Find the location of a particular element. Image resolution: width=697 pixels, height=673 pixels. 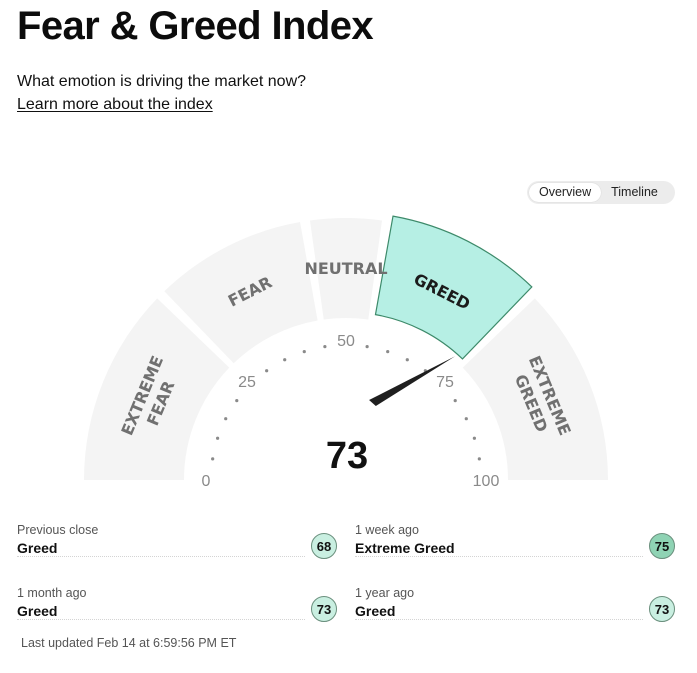

learn-more-link: Learn more about the index is located at coordinates (115, 104).